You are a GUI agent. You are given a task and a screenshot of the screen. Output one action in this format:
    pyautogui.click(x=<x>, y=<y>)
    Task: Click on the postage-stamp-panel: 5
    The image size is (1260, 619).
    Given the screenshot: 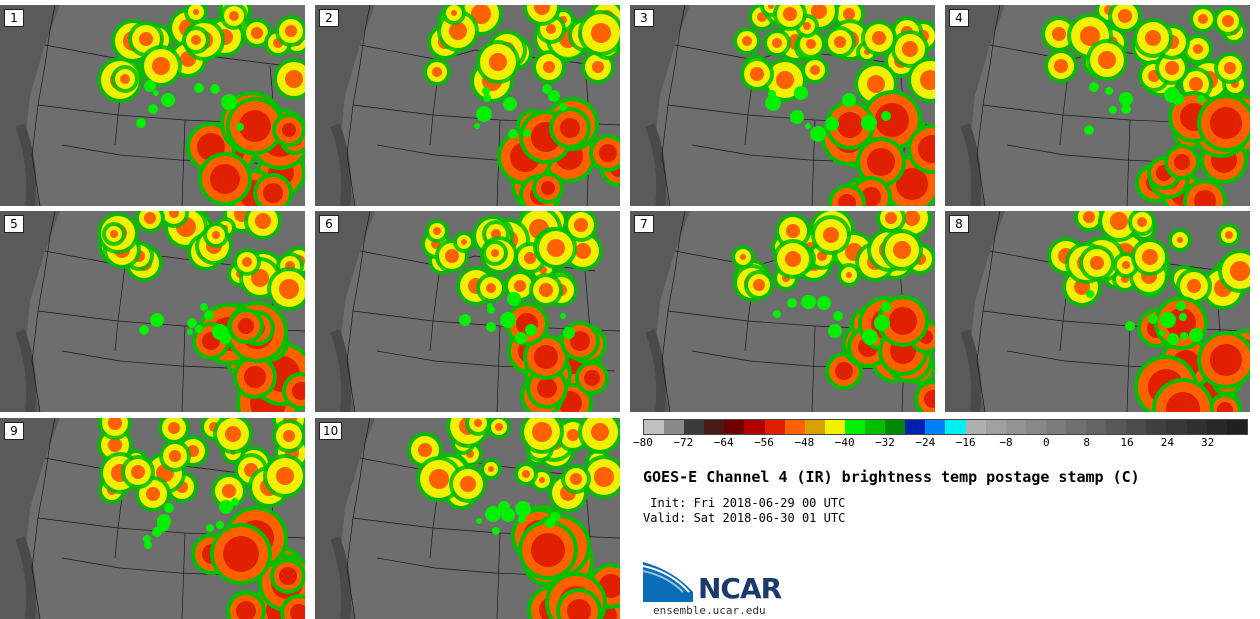 What is the action you would take?
    pyautogui.click(x=152, y=311)
    